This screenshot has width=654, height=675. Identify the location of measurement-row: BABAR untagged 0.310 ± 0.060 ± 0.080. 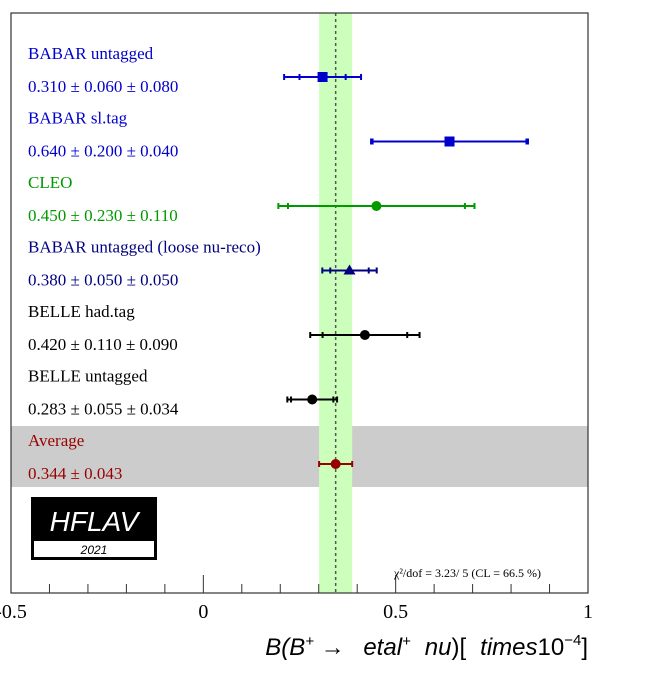
(195, 70).